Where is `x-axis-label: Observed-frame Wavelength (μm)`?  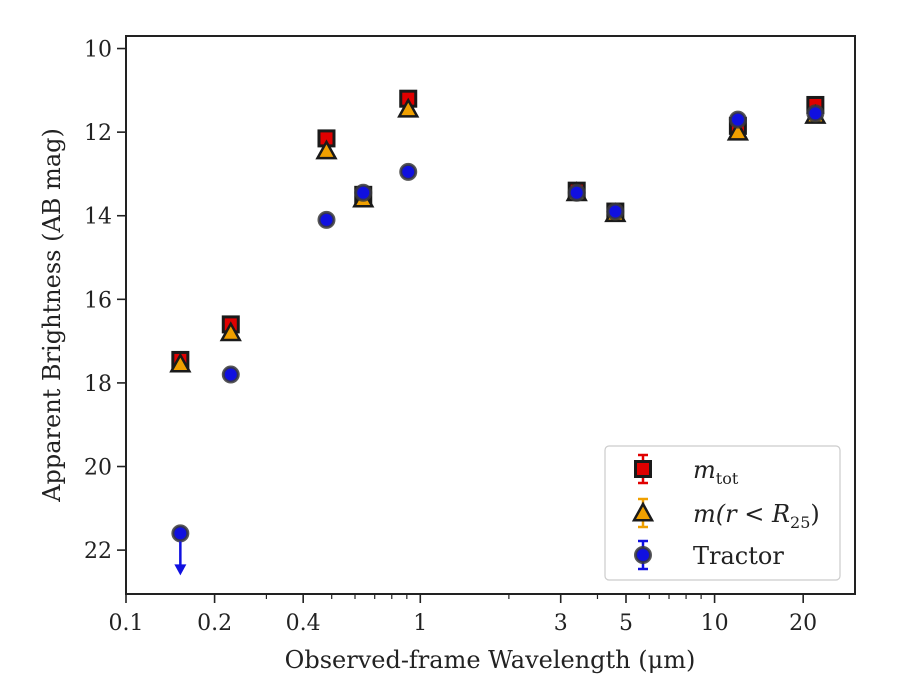 x-axis-label: Observed-frame Wavelength (μm) is located at coordinates (490, 660).